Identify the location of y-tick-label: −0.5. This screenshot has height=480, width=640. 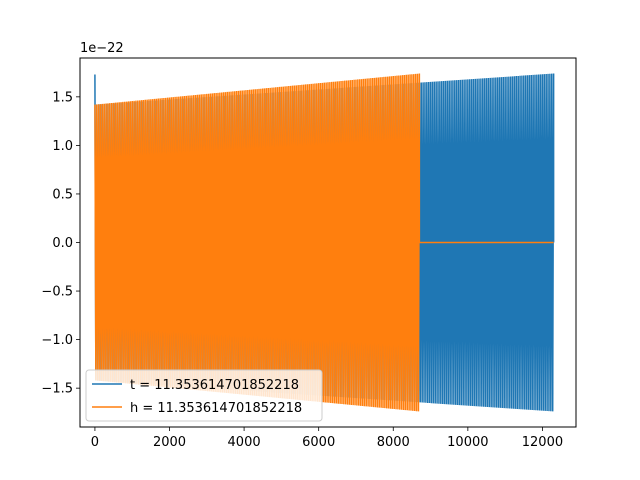
(57, 292).